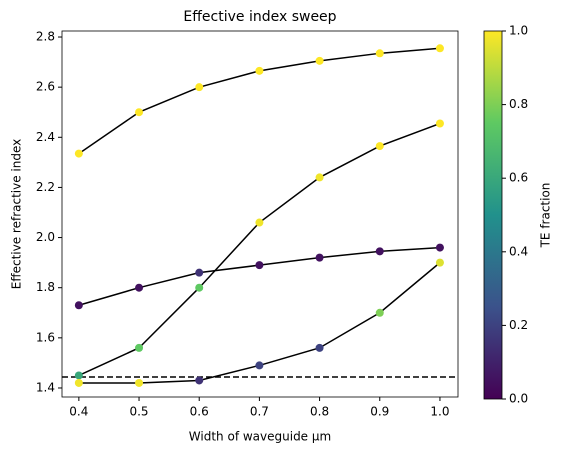 The image size is (563, 458). I want to click on colorbar-tick-label: 0.2, so click(518, 325).